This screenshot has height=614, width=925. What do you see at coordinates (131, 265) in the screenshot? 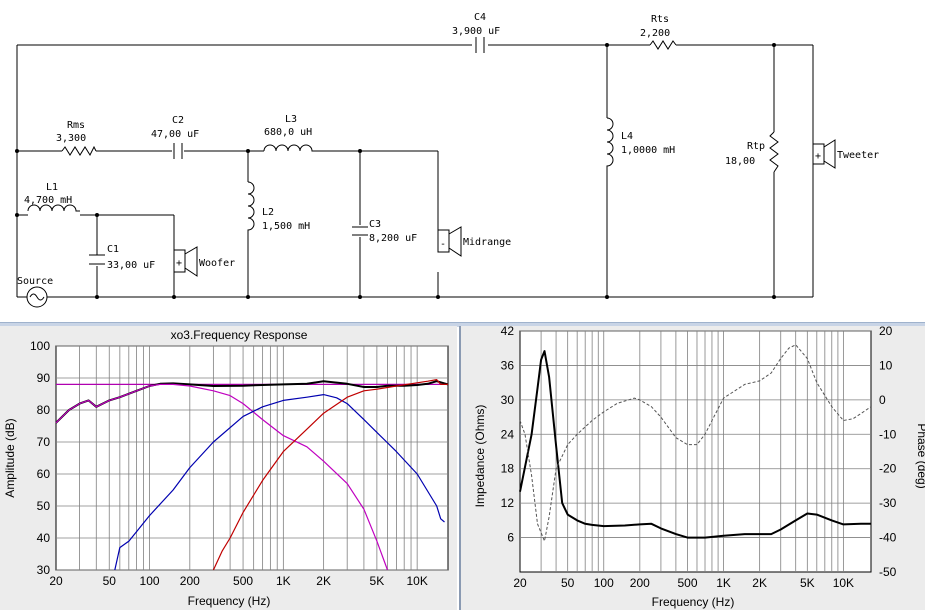
I see `svg-text: 33,00 uF` at bounding box center [131, 265].